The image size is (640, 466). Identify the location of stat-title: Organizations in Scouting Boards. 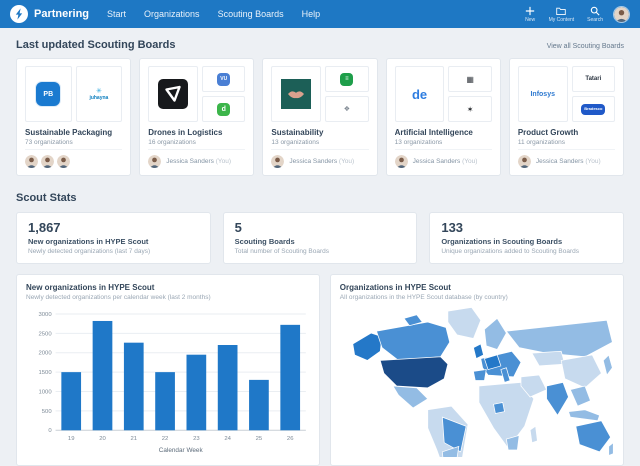
(502, 241).